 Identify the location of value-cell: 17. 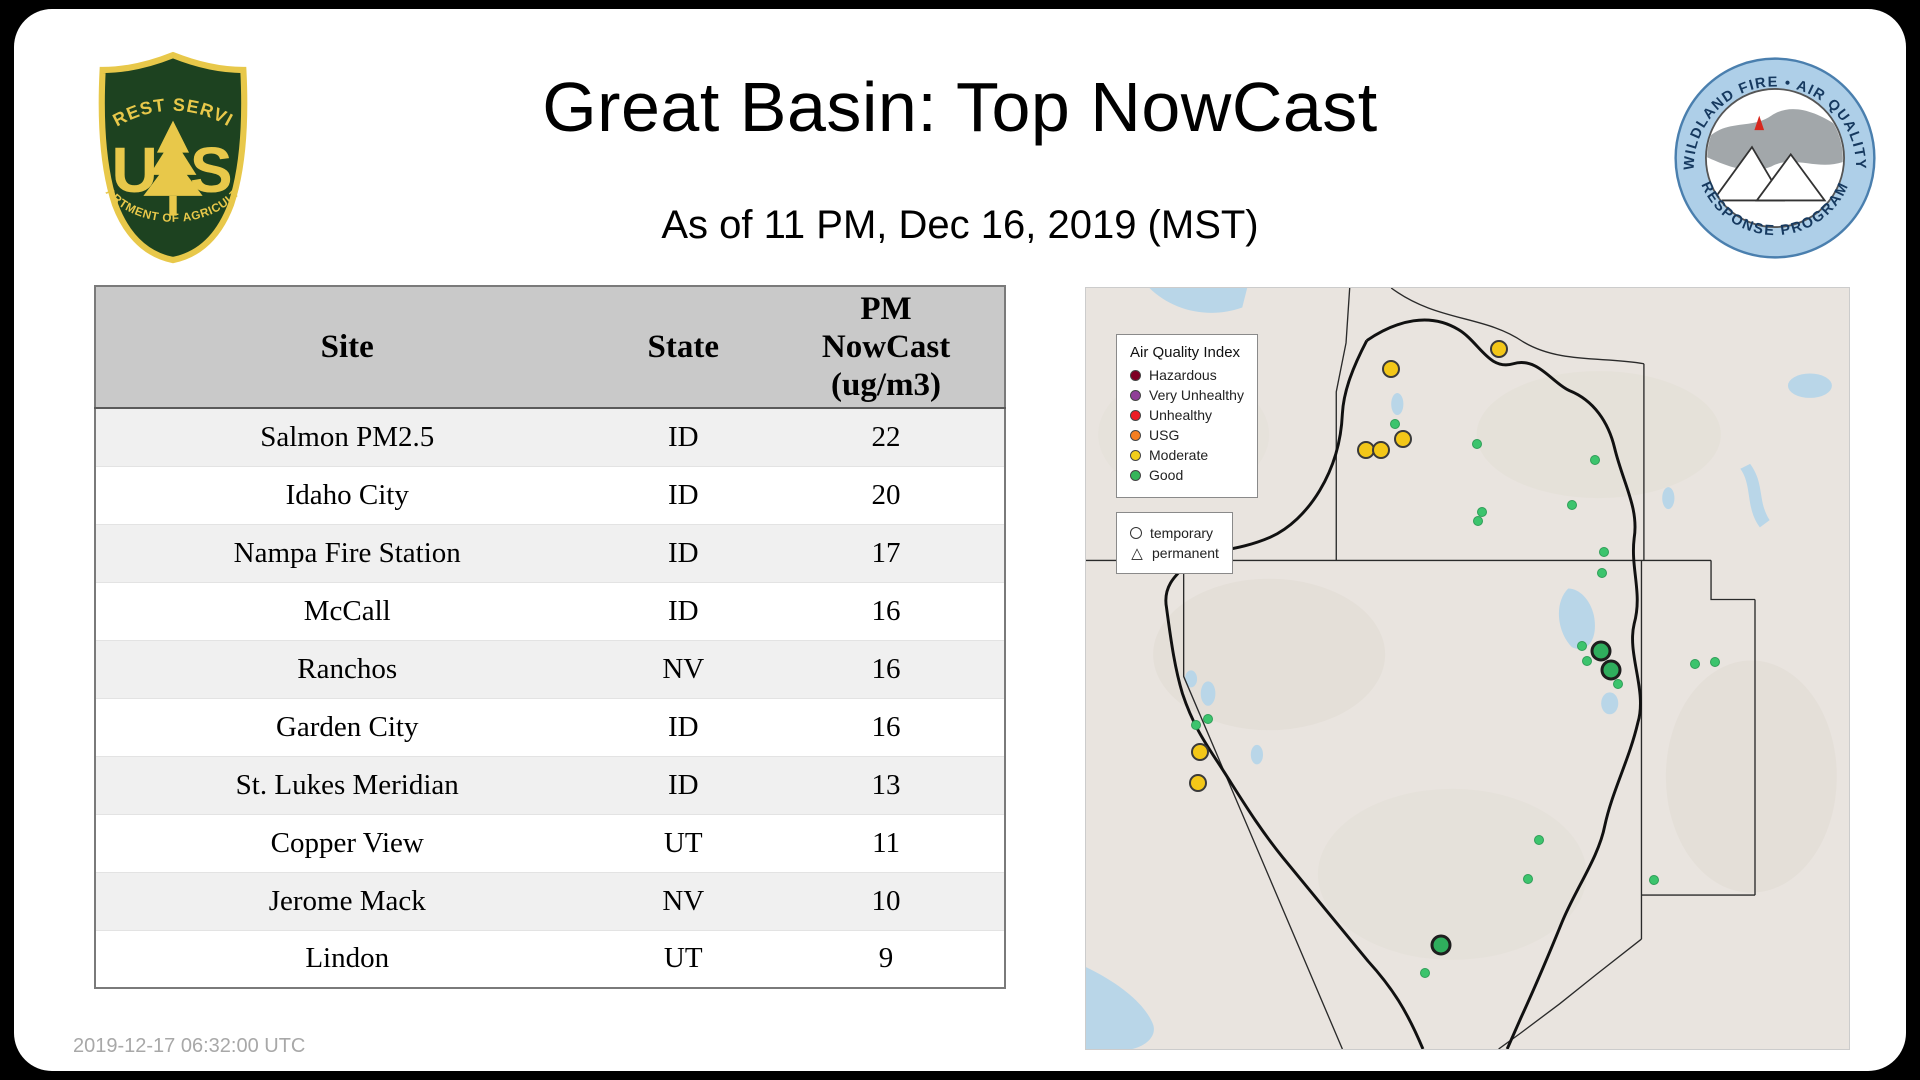
(886, 552).